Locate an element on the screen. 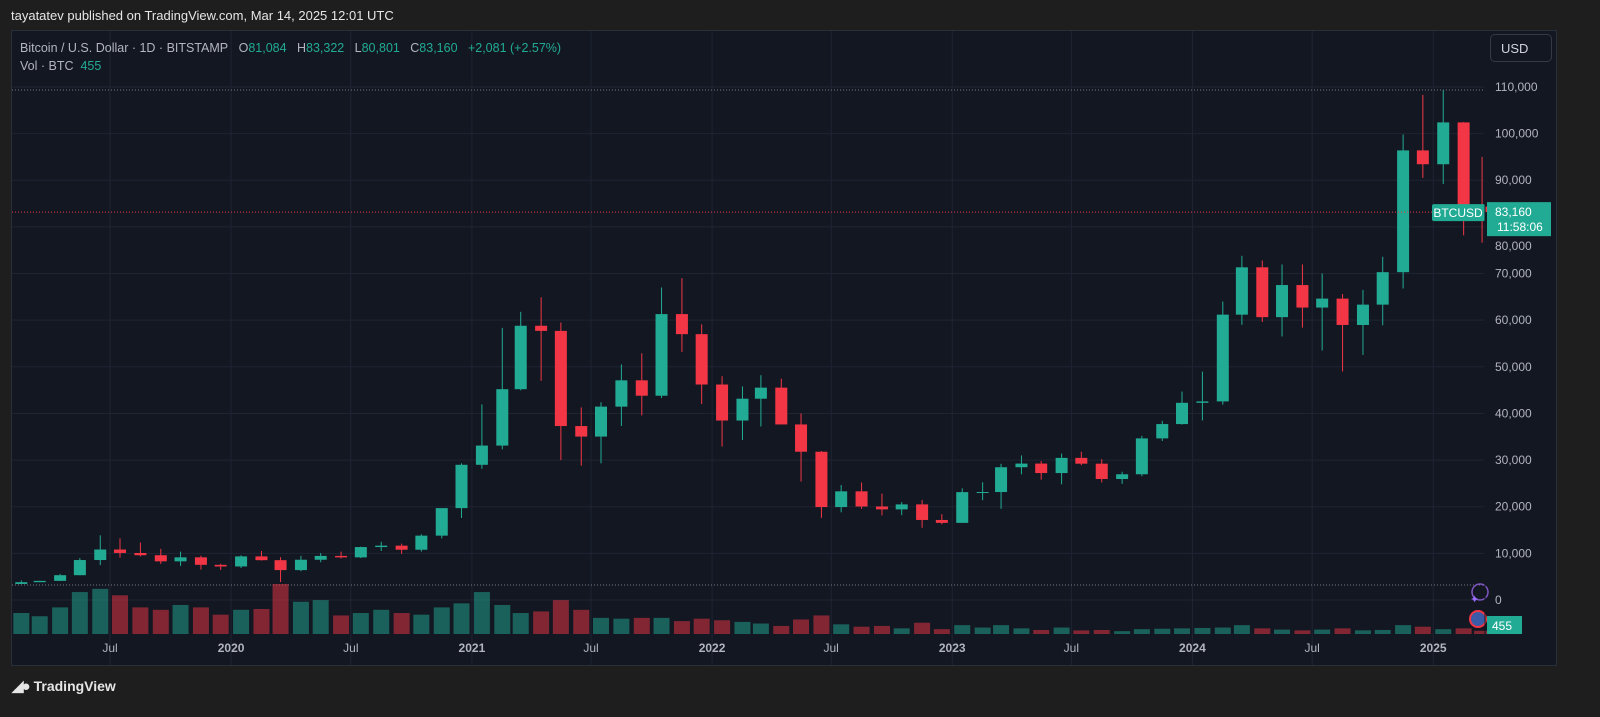 The image size is (1600, 717). volume-value: 455 is located at coordinates (91, 66).